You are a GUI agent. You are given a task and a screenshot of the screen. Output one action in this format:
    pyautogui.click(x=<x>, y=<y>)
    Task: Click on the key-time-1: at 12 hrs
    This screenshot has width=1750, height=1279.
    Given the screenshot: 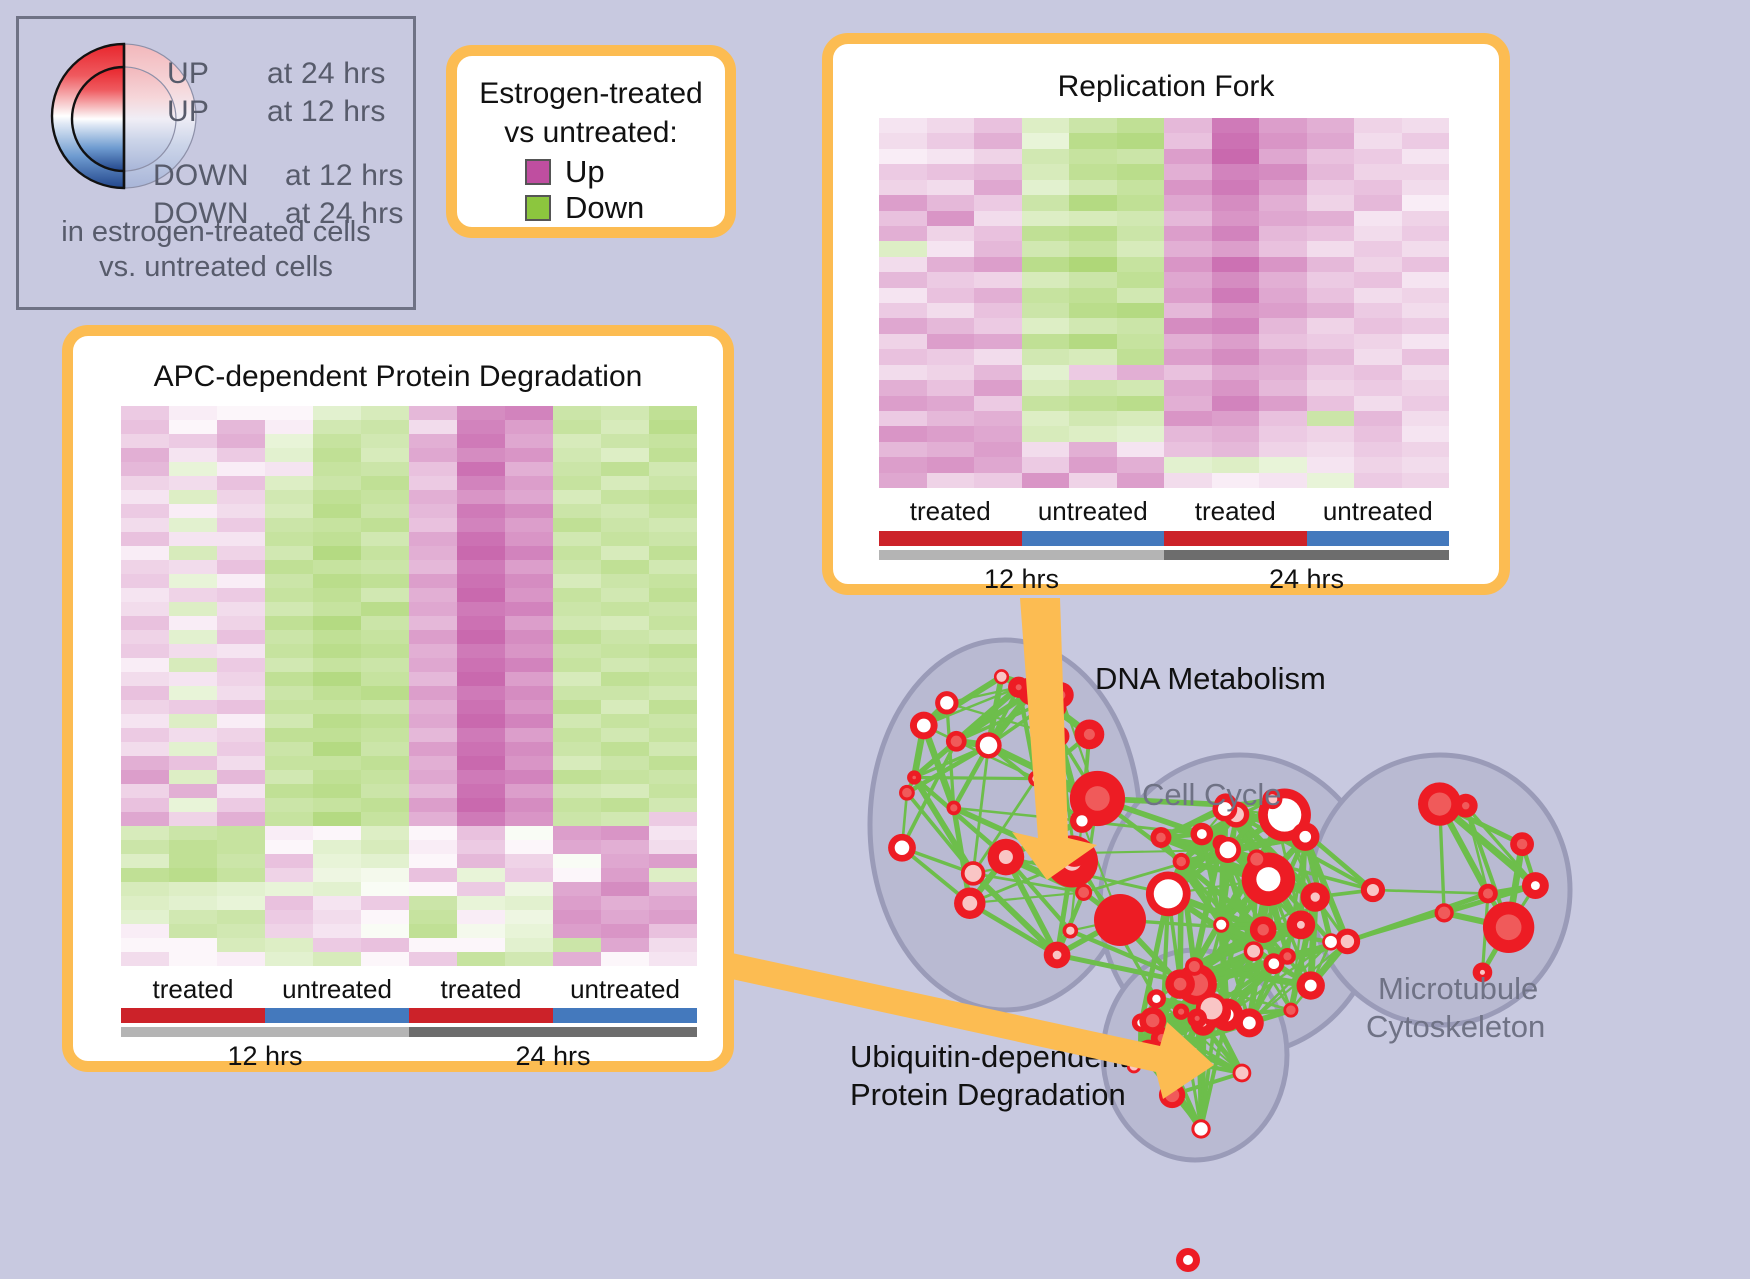 What is the action you would take?
    pyautogui.click(x=326, y=111)
    